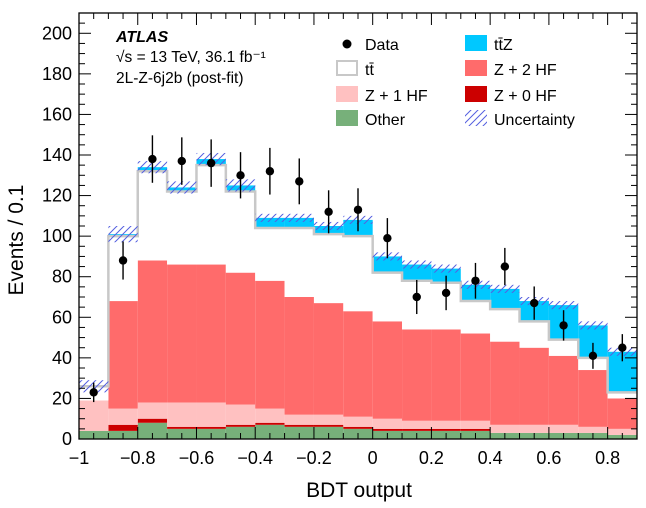 The width and height of the screenshot is (646, 508). What do you see at coordinates (62, 317) in the screenshot?
I see `y-tick-label-3: 60` at bounding box center [62, 317].